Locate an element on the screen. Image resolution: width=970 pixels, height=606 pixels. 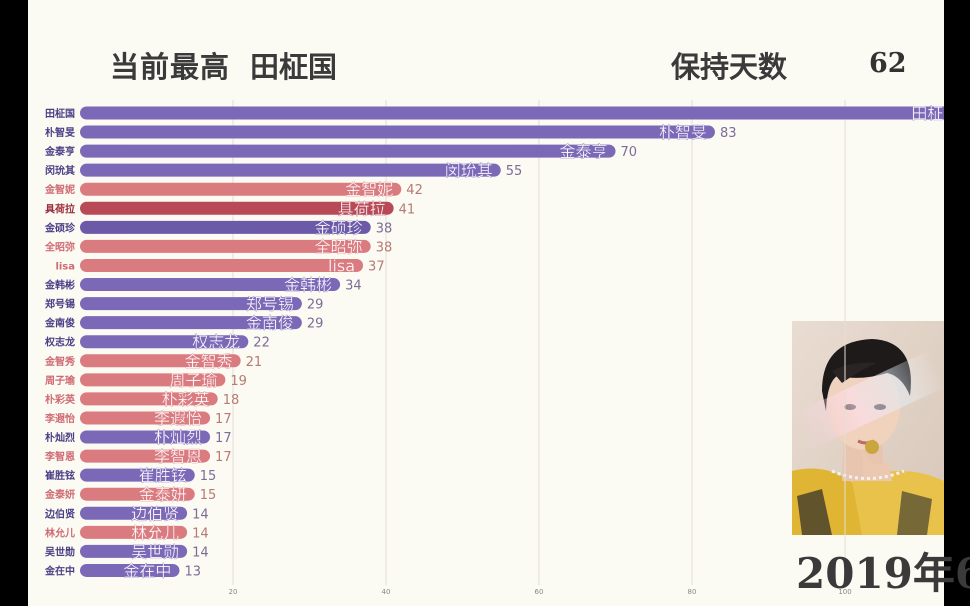
portrait-illustration is located at coordinates (868, 428).